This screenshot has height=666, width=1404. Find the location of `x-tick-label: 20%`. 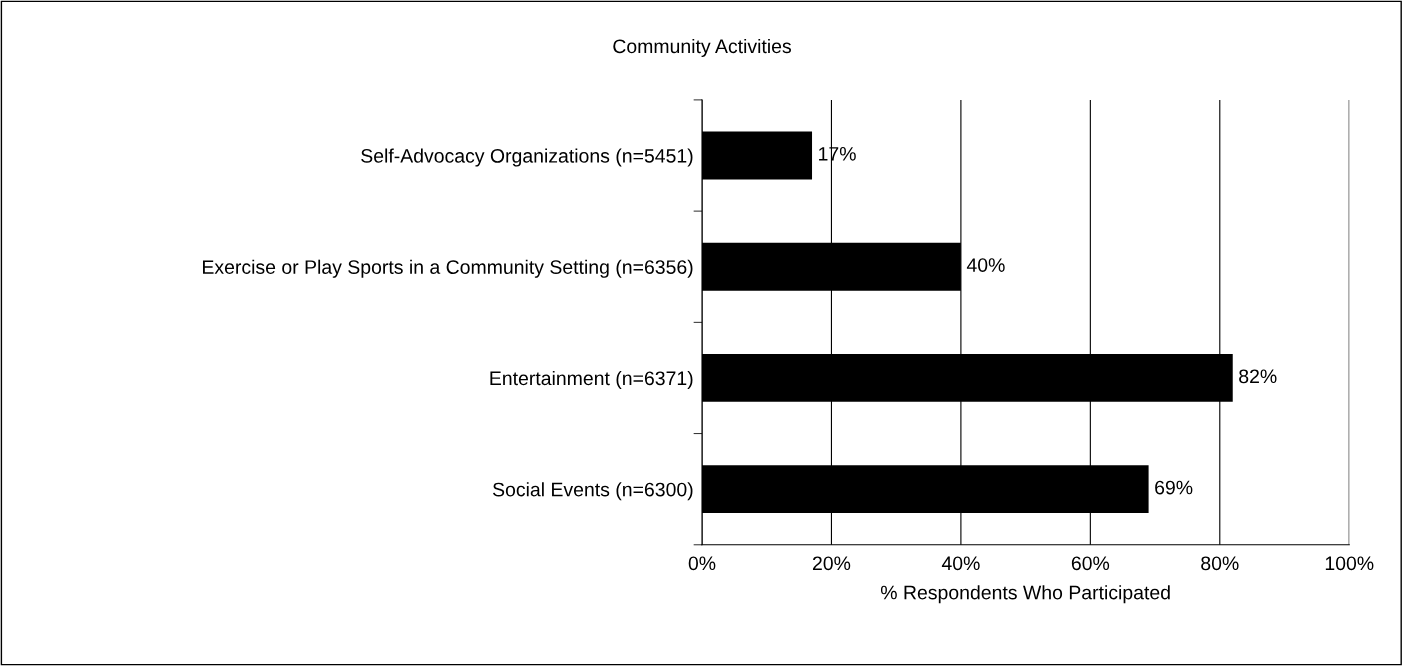

x-tick-label: 20% is located at coordinates (831, 563).